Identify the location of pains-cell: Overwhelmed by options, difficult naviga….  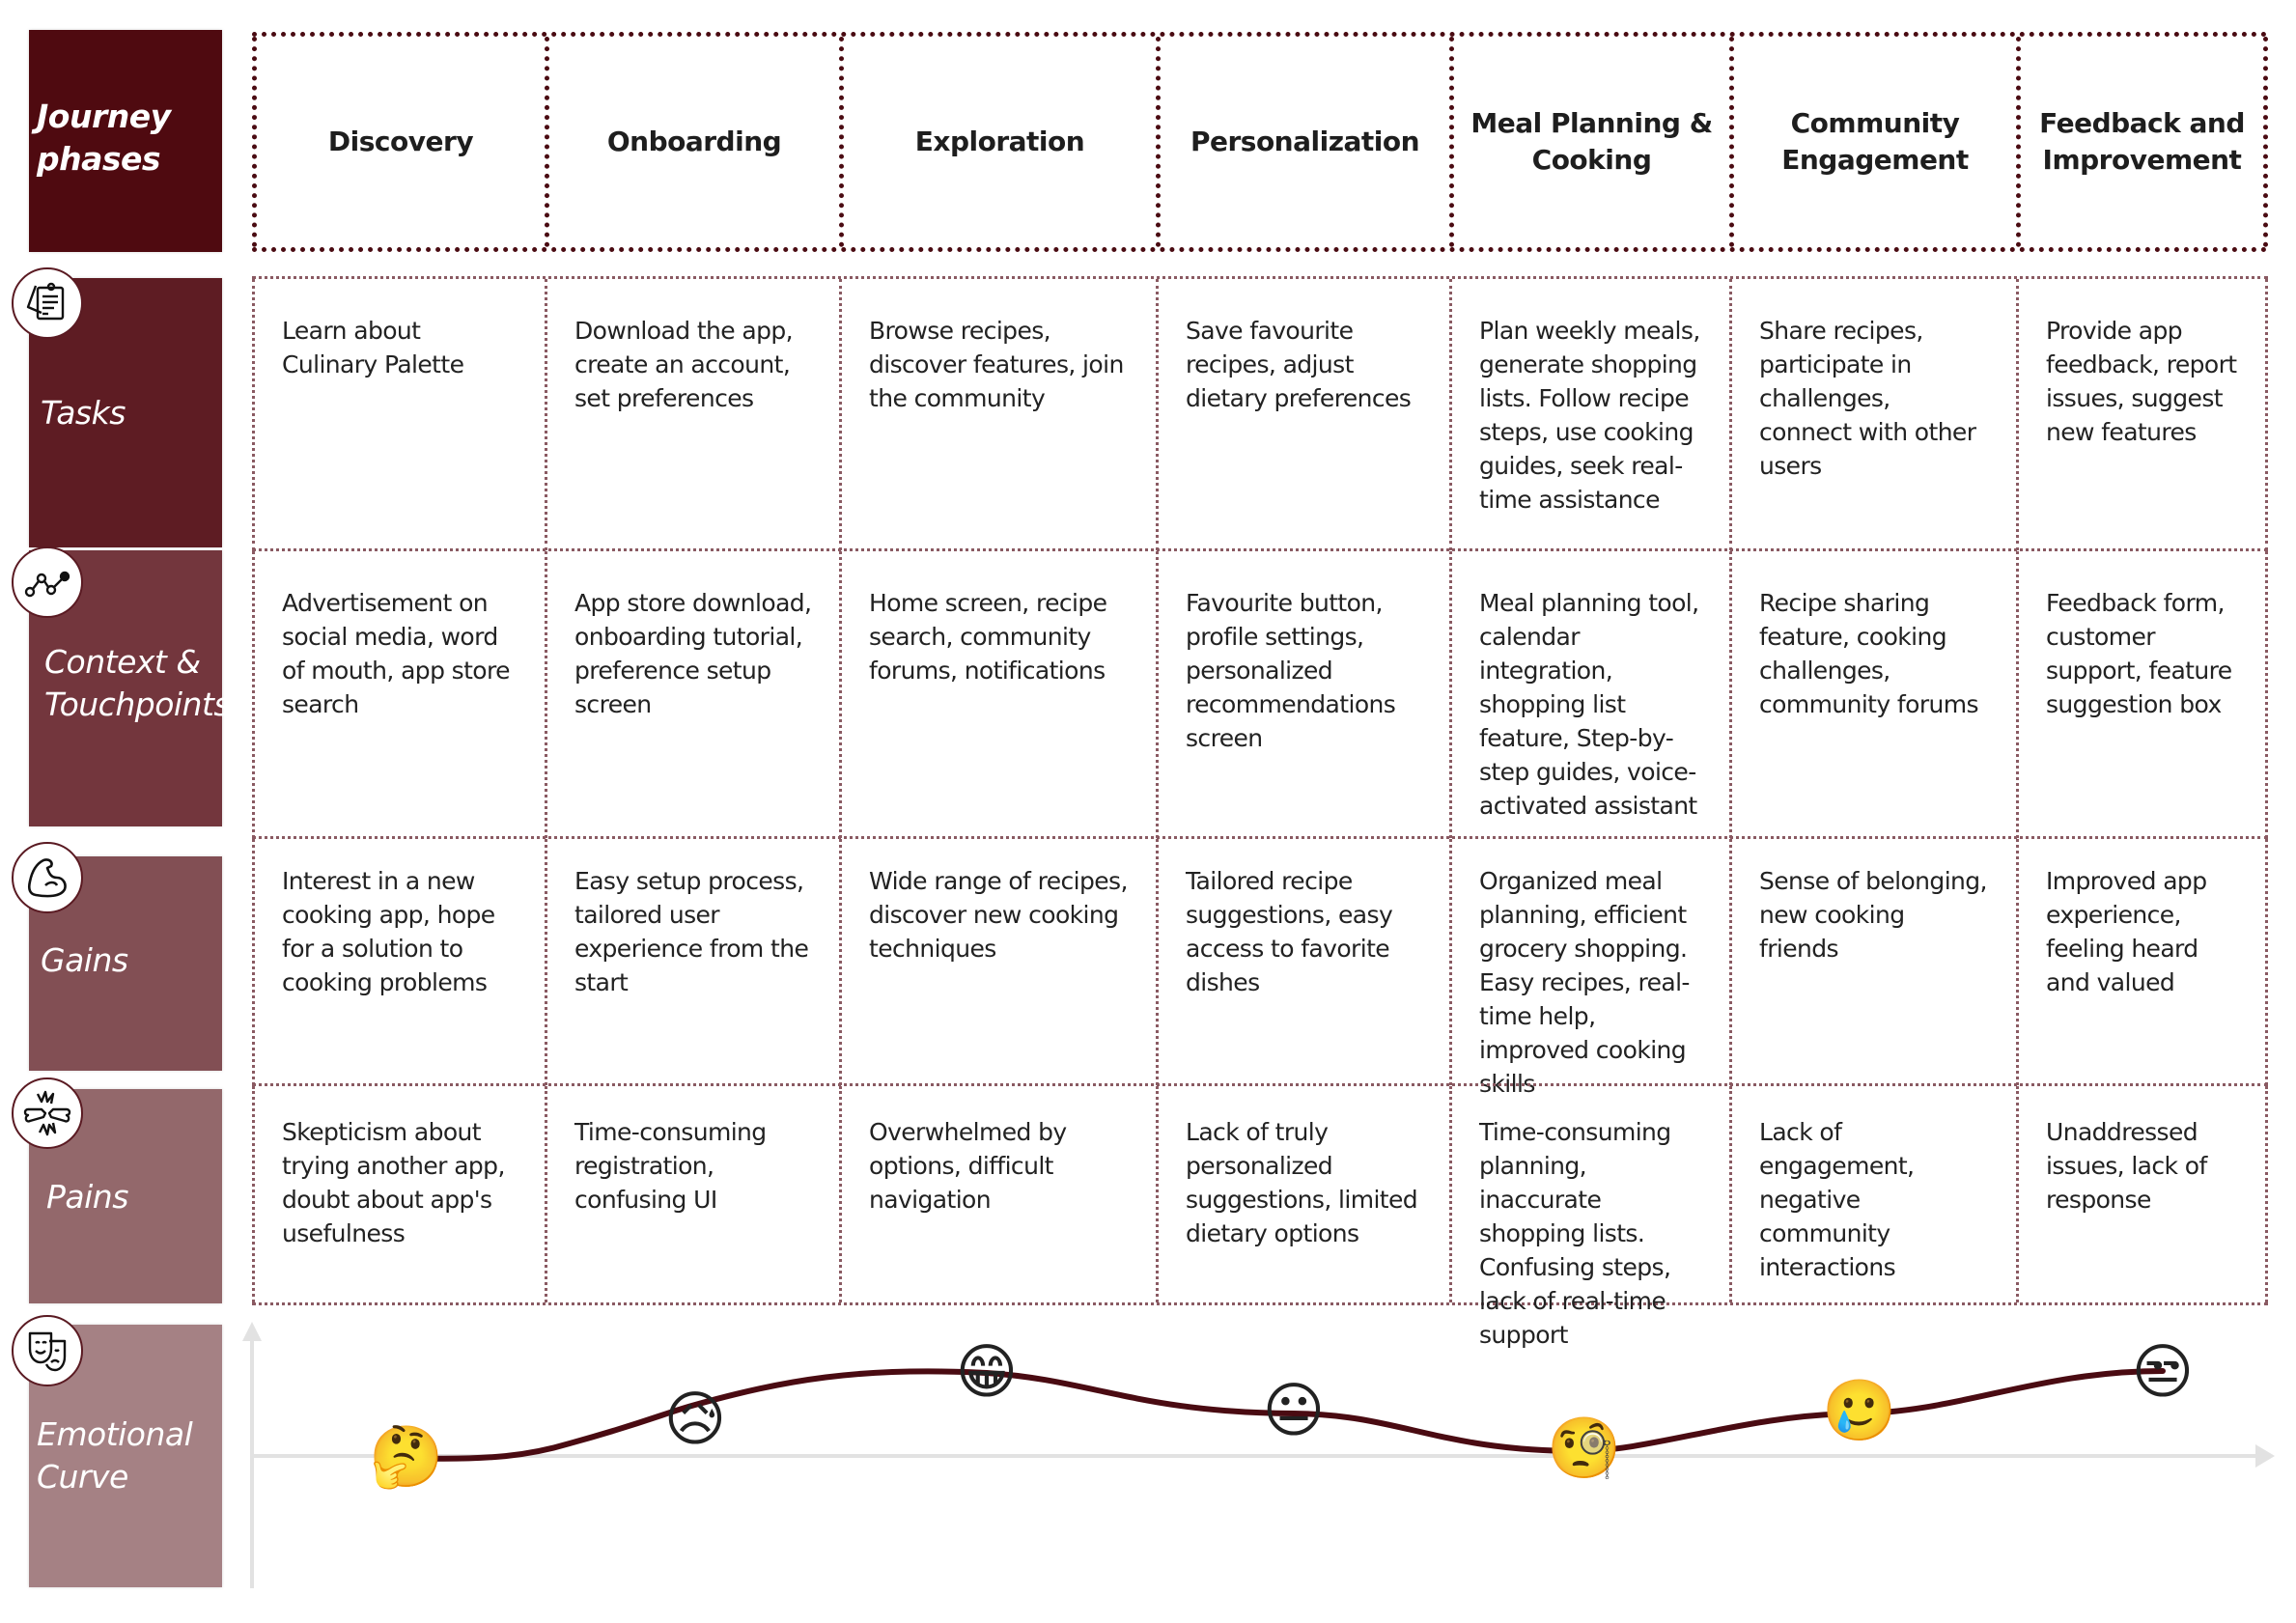
(997, 1194).